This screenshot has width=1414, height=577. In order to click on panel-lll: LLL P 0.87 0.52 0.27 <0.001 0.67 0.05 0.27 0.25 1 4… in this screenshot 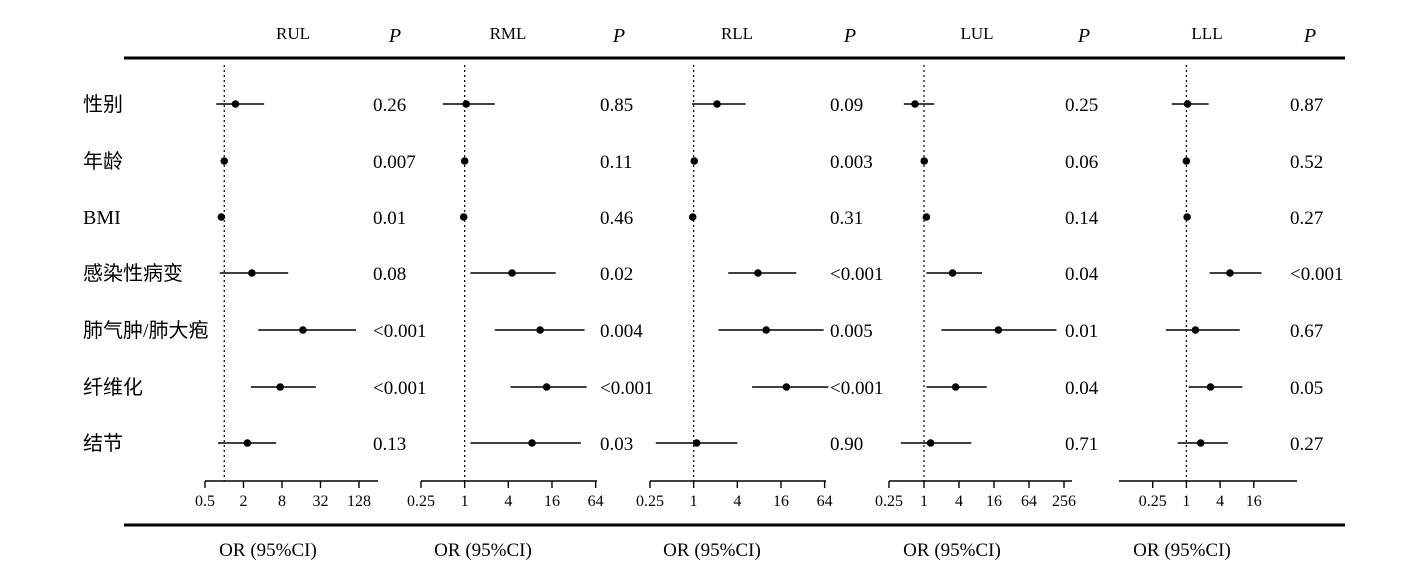, I will do `click(1231, 292)`.